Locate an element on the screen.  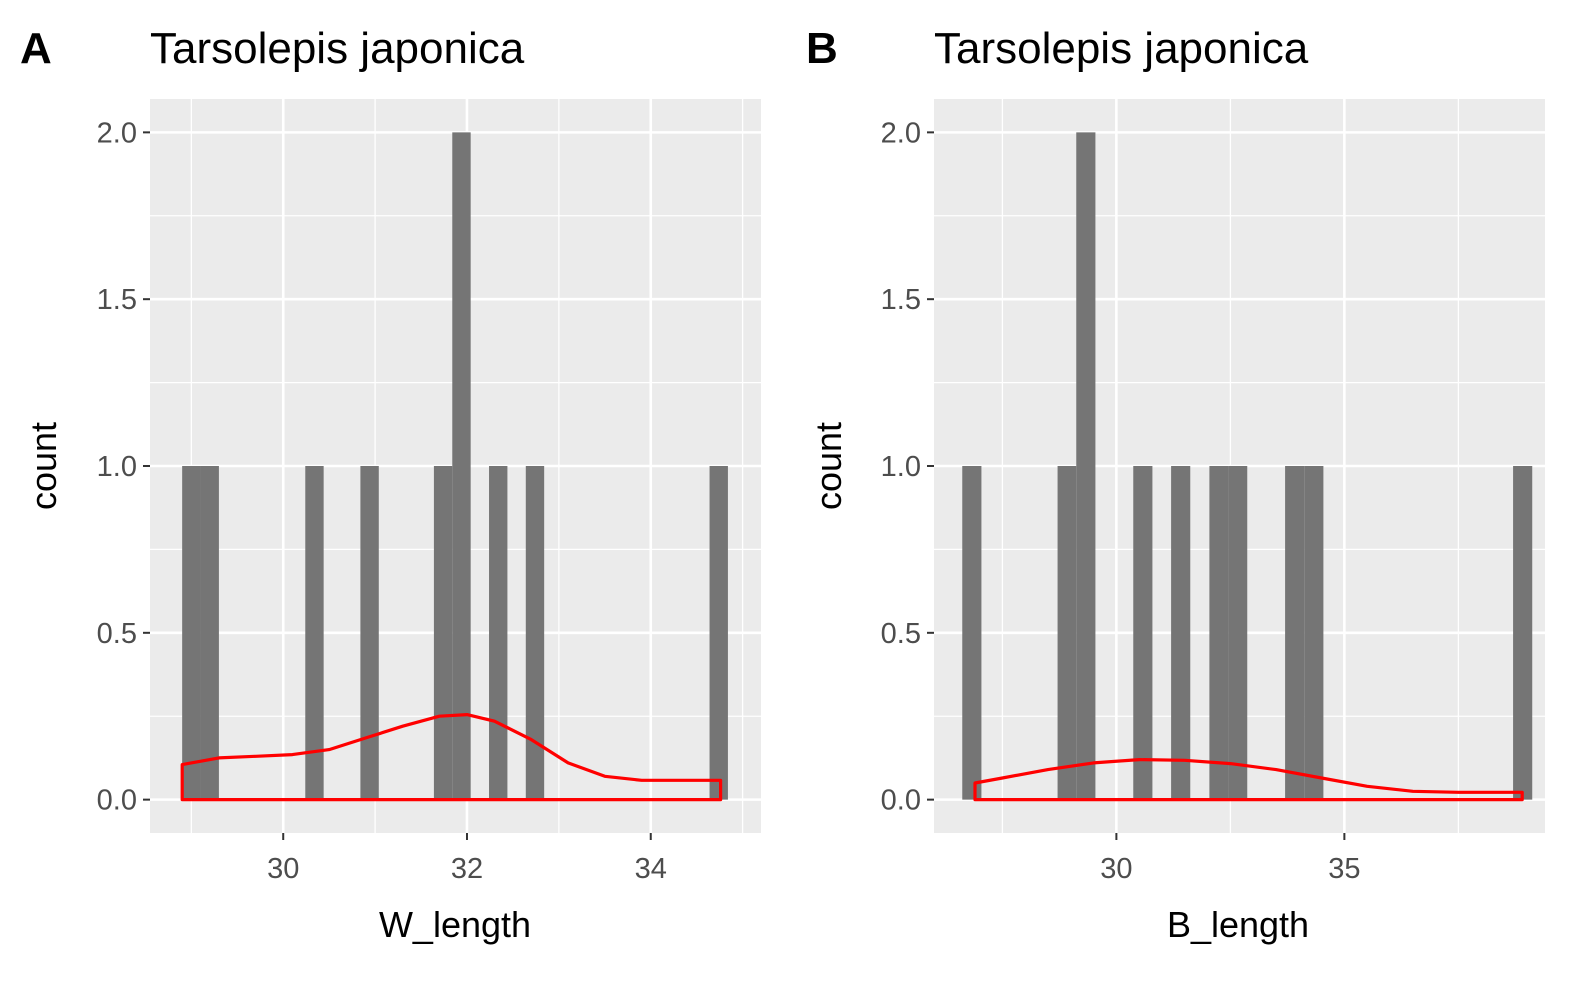
panel-label: B is located at coordinates (822, 48).